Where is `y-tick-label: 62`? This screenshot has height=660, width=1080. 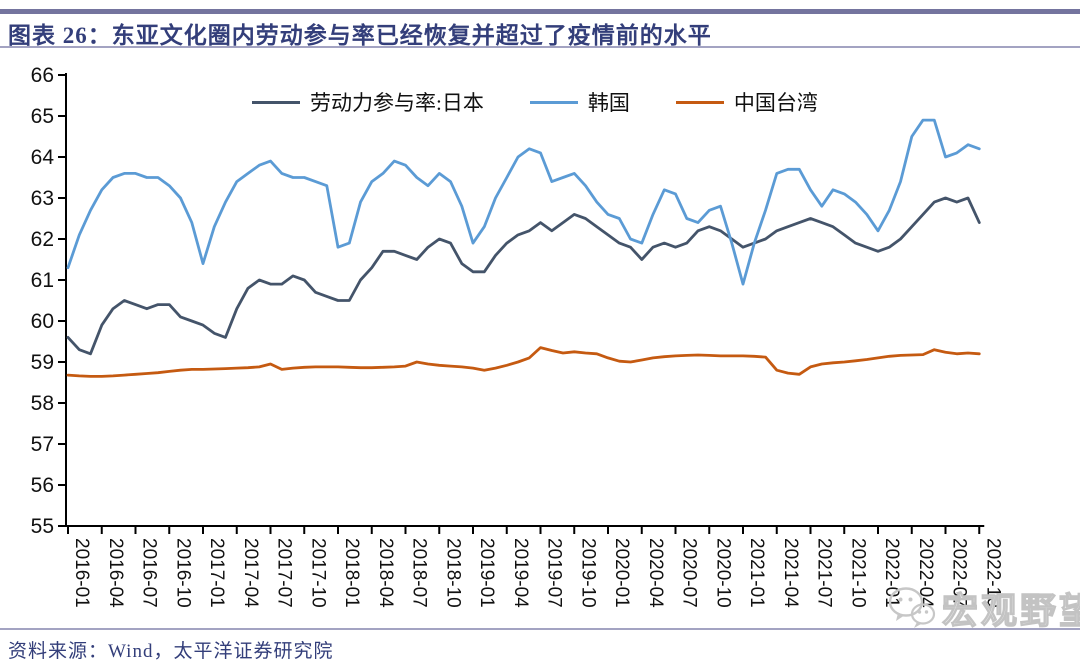
y-tick-label: 62 is located at coordinates (42, 239).